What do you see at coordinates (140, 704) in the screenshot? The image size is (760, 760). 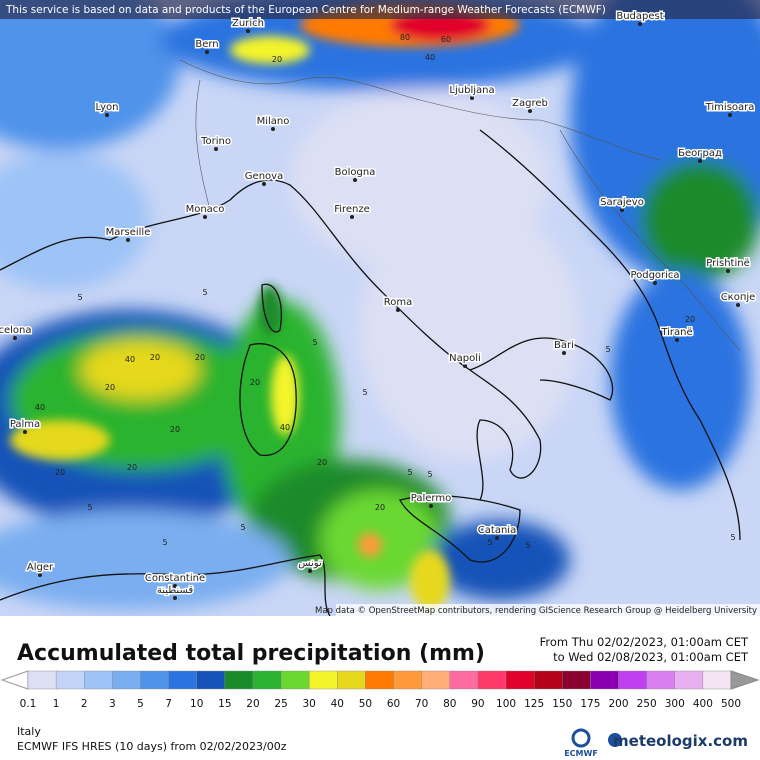 I see `legend-tick-label: 5` at bounding box center [140, 704].